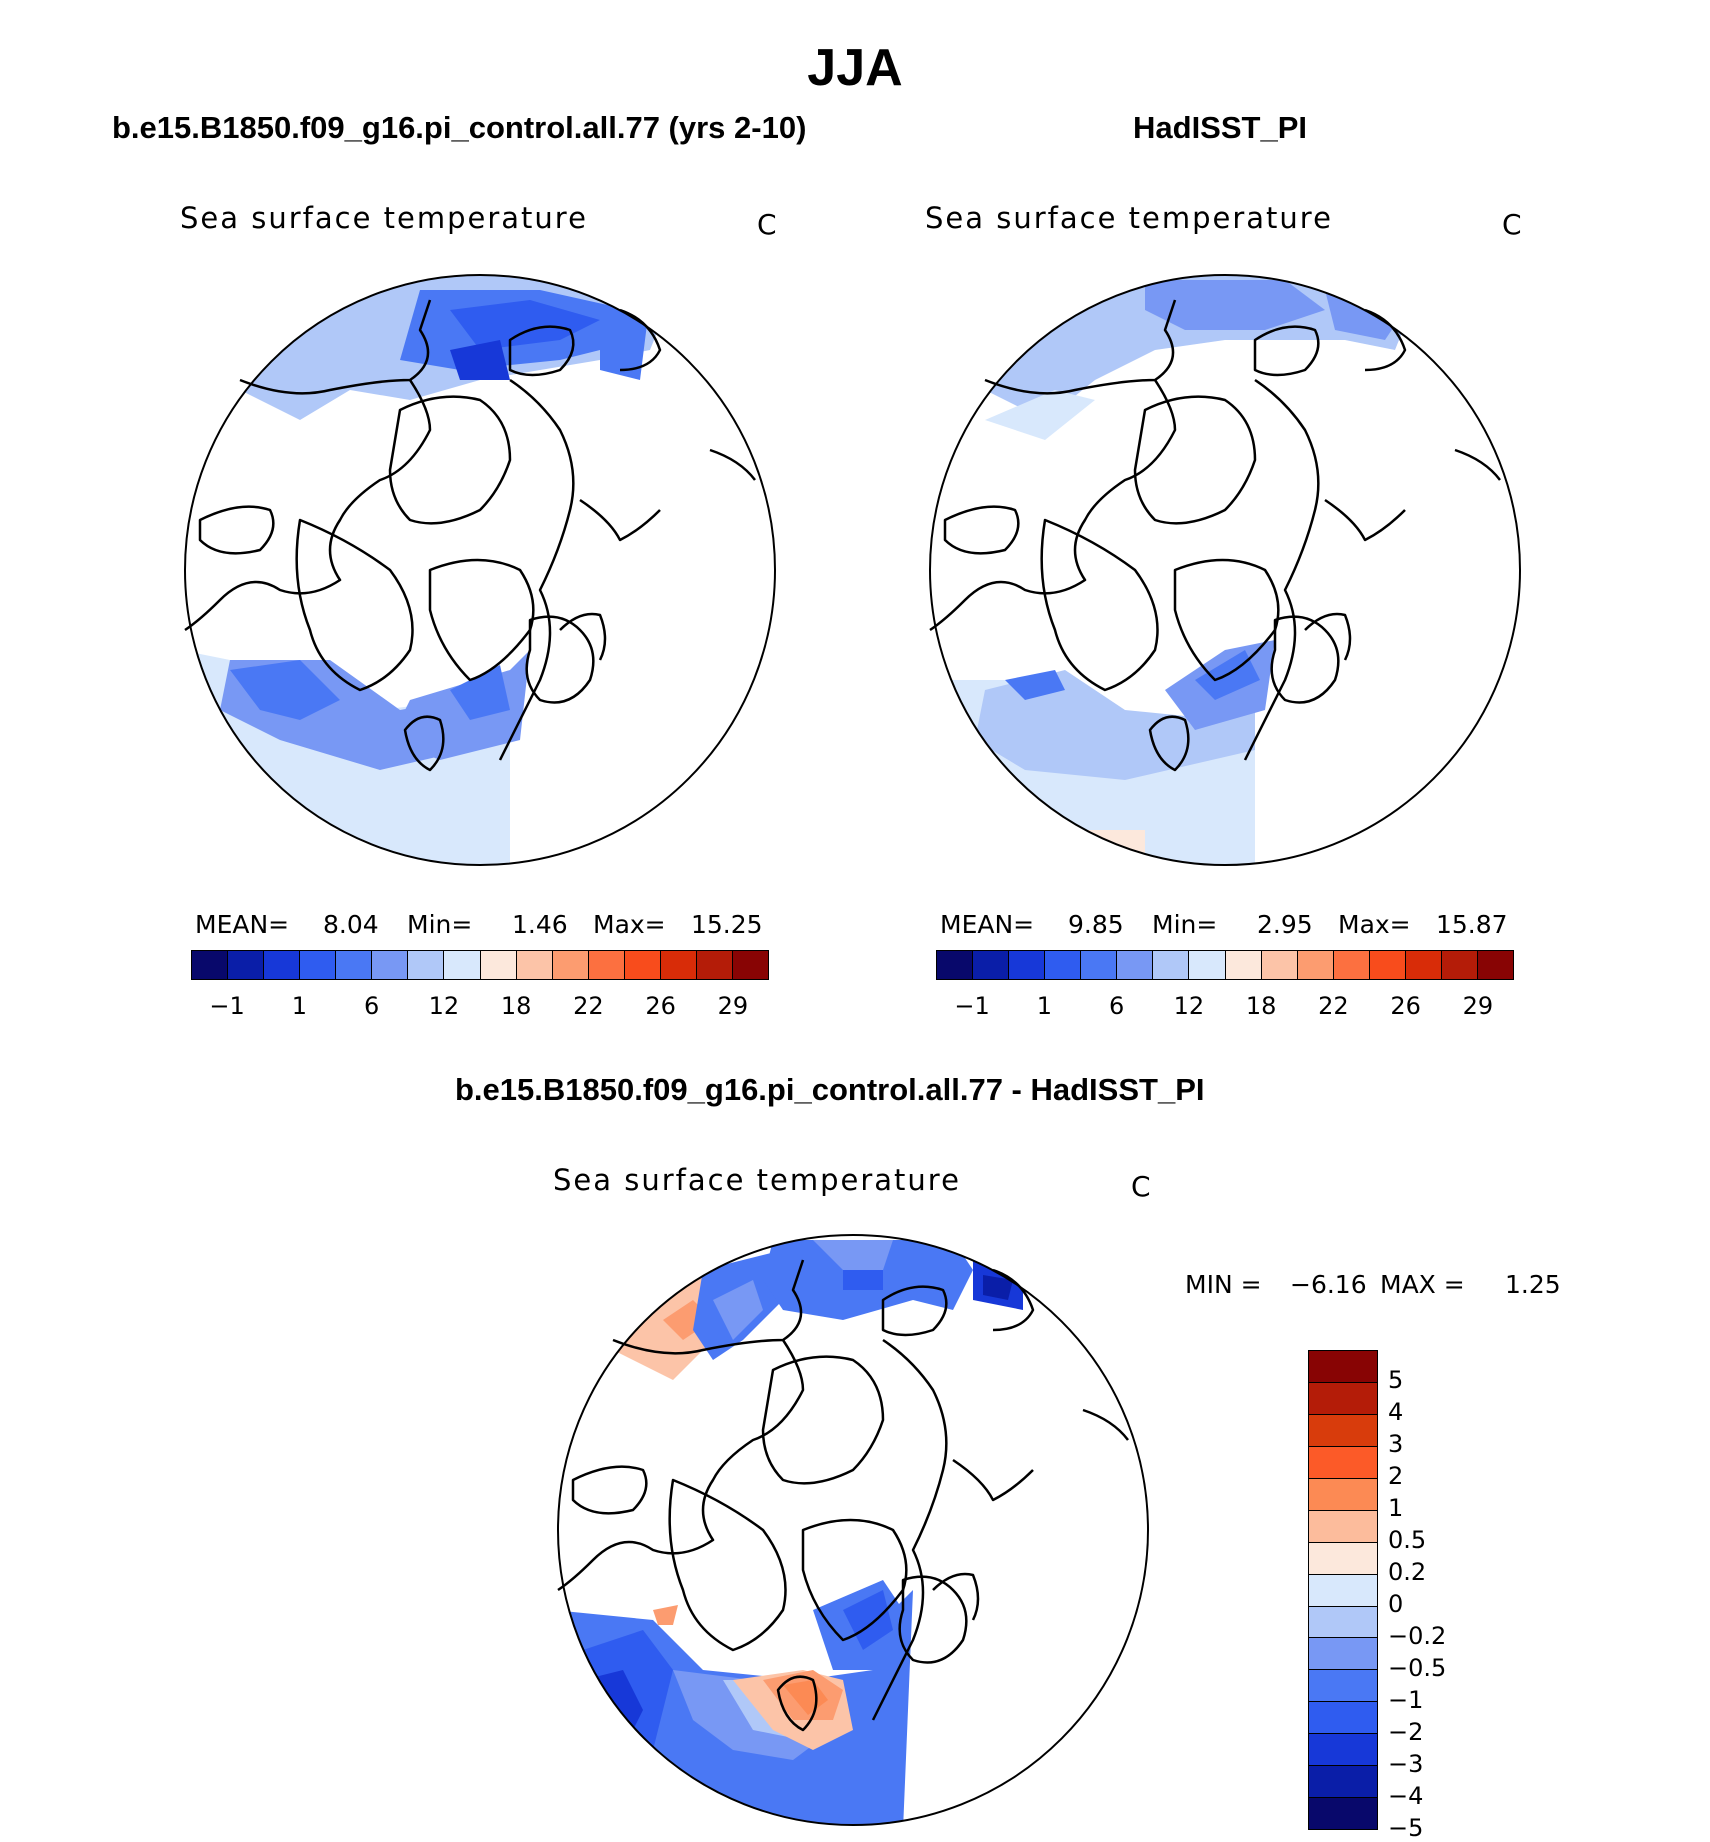 Image resolution: width=1710 pixels, height=1842 pixels. Describe the element at coordinates (480, 570) in the screenshot. I see `panel-left-polar-map` at that location.